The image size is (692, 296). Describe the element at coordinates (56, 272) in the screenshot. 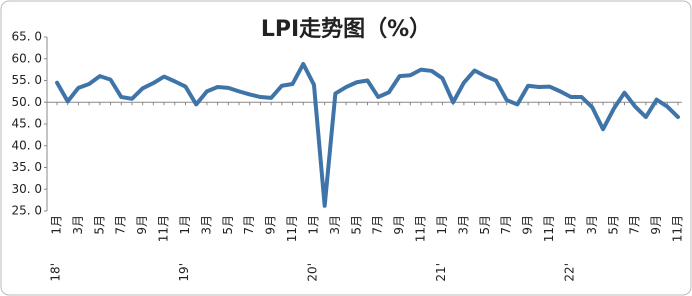

I see `year-label: 18'` at that location.